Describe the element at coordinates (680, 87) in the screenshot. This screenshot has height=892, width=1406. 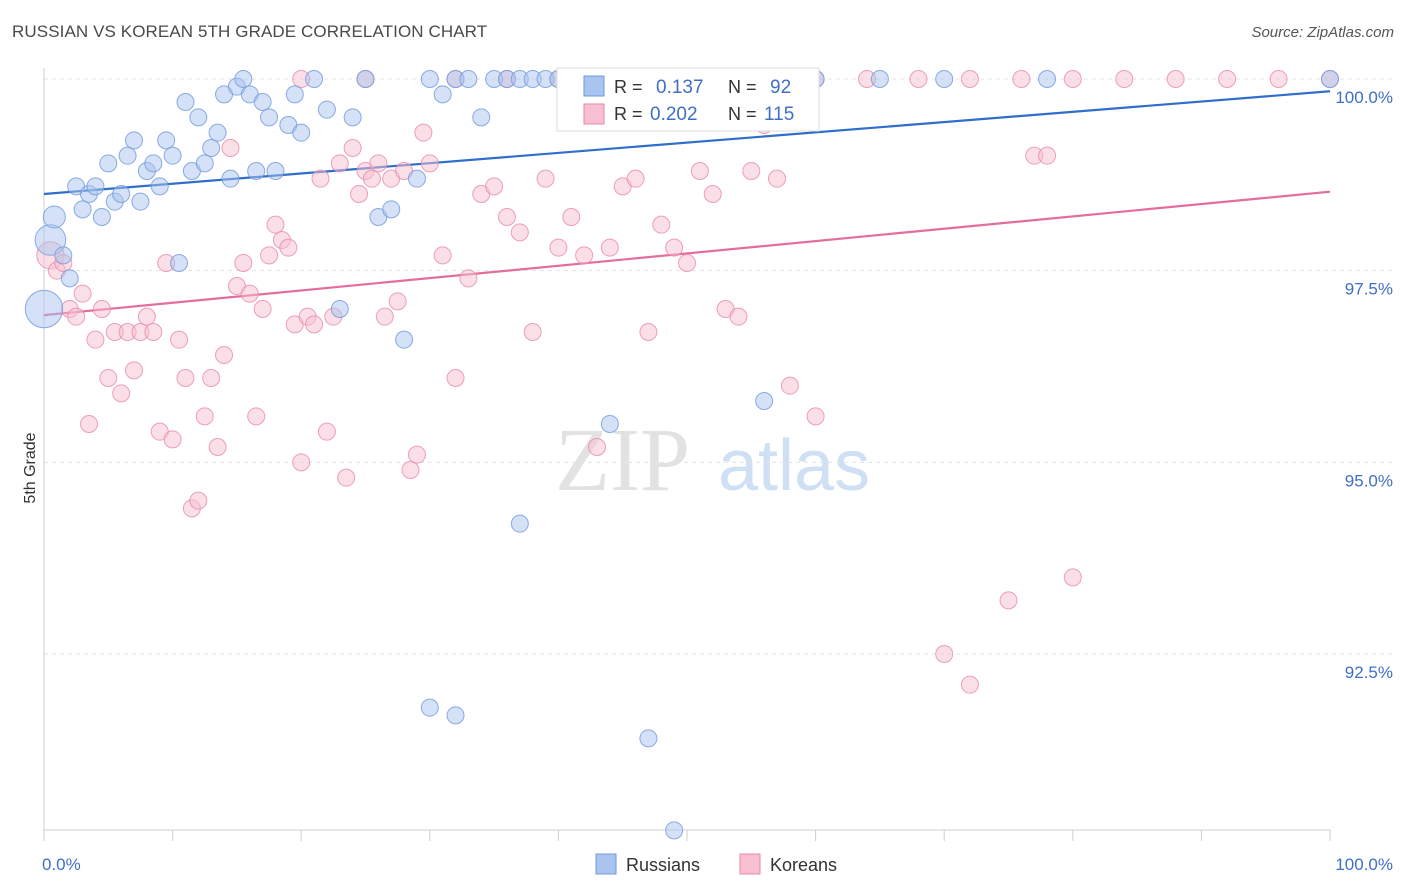
I see `legend-r-value-russians: 0.137` at that location.